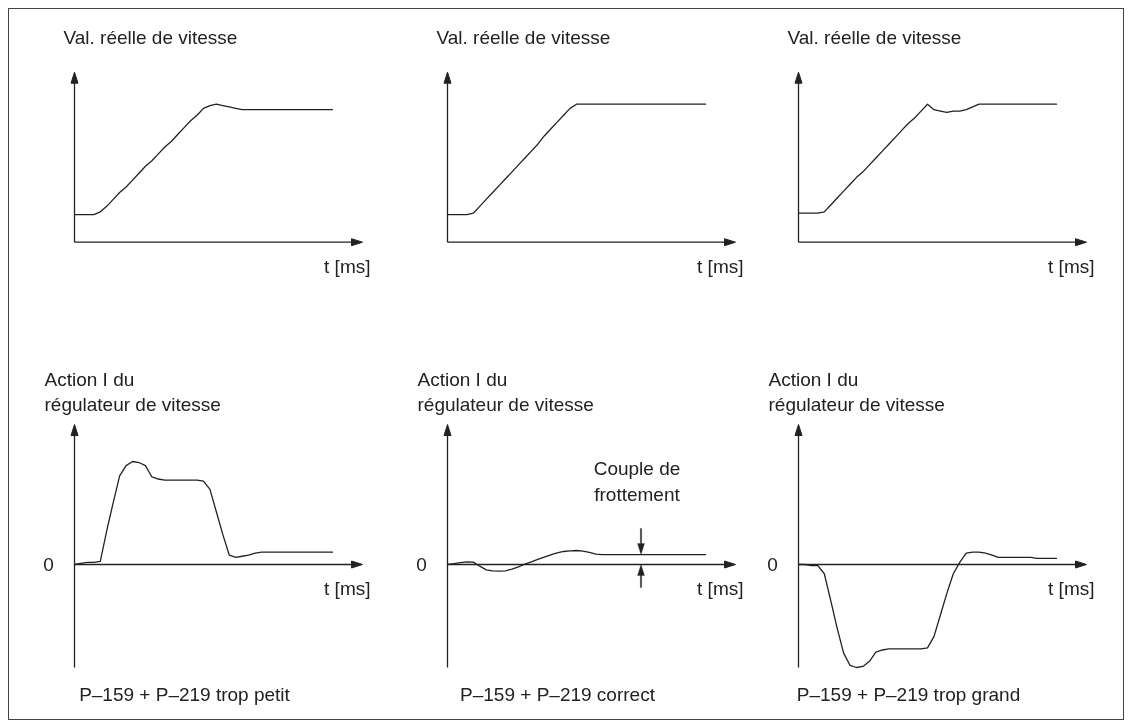  What do you see at coordinates (908, 694) in the screenshot?
I see `text: P–159 + P–219 trop grand` at bounding box center [908, 694].